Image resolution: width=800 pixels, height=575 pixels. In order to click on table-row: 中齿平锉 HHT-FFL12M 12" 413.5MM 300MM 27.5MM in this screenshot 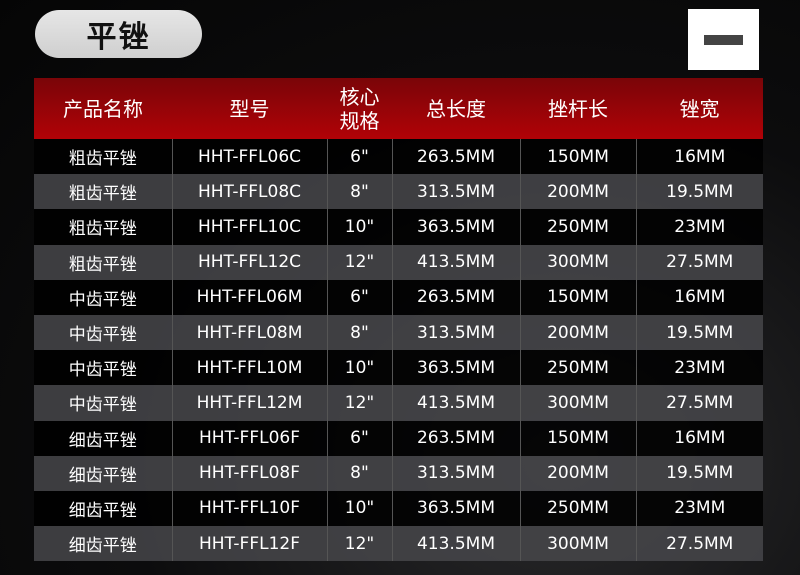, I will do `click(398, 403)`.